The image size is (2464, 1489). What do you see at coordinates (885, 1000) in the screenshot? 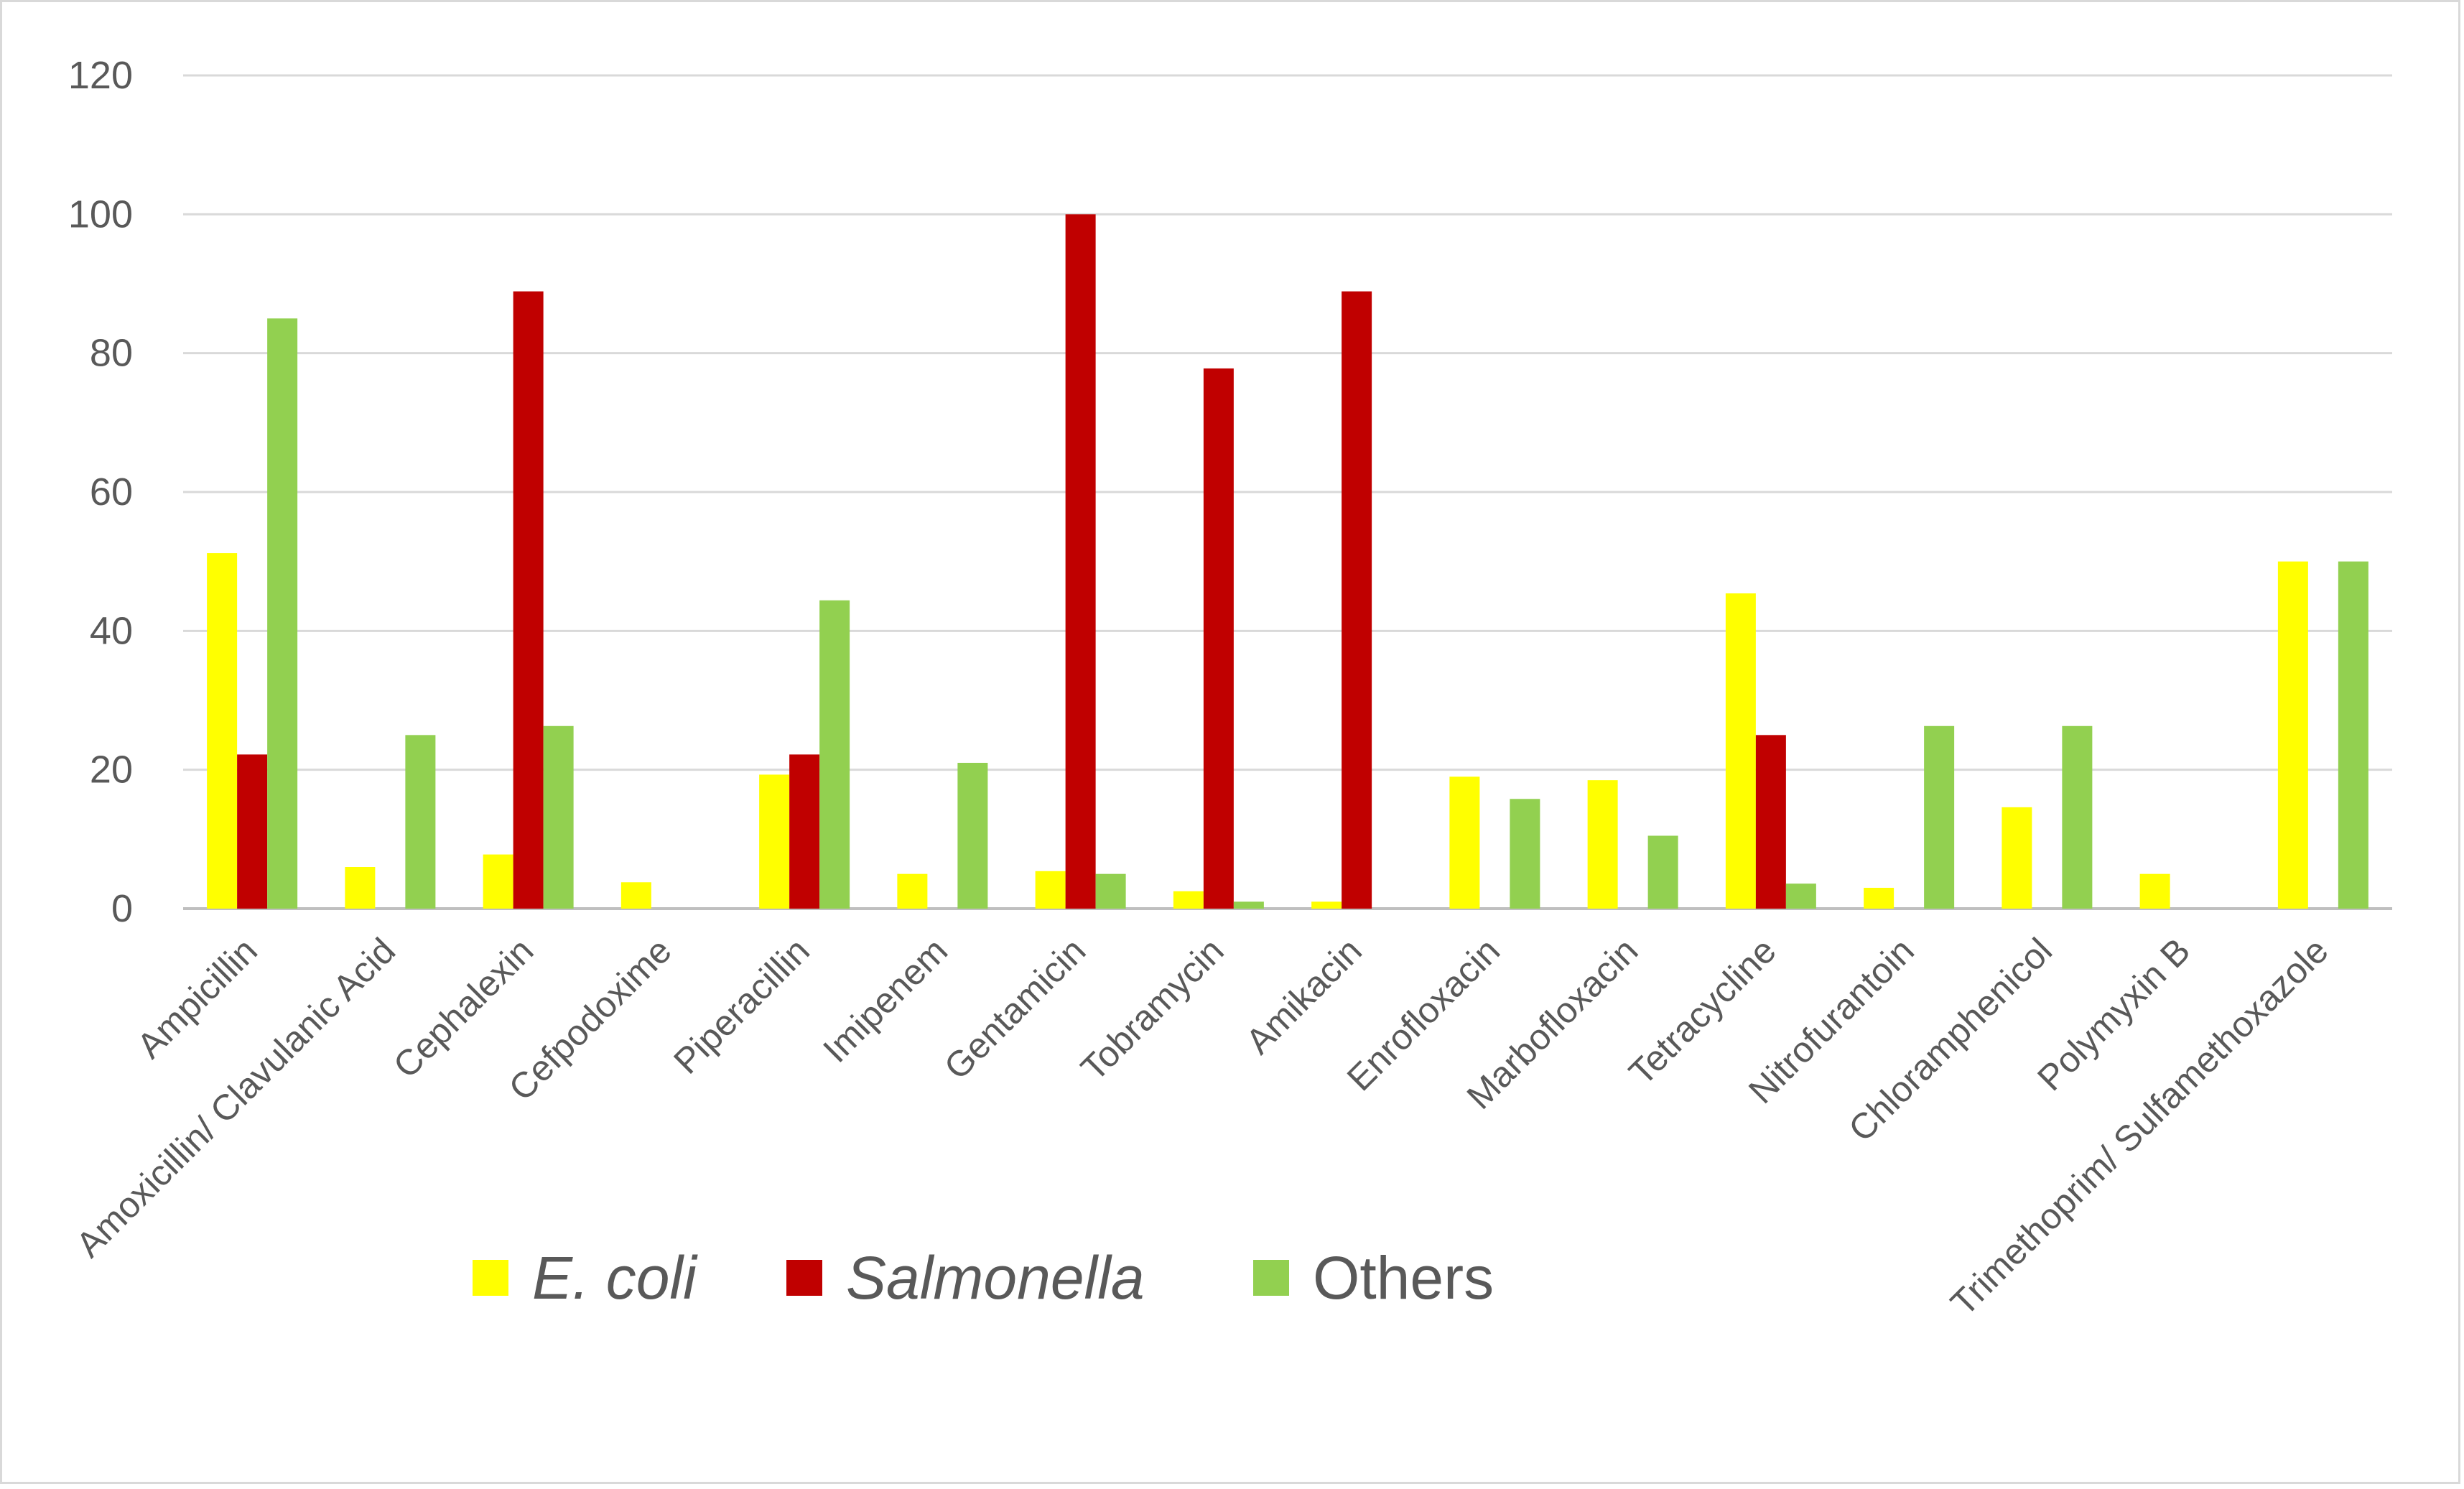
I see `x-category-label: Imipenem` at bounding box center [885, 1000].